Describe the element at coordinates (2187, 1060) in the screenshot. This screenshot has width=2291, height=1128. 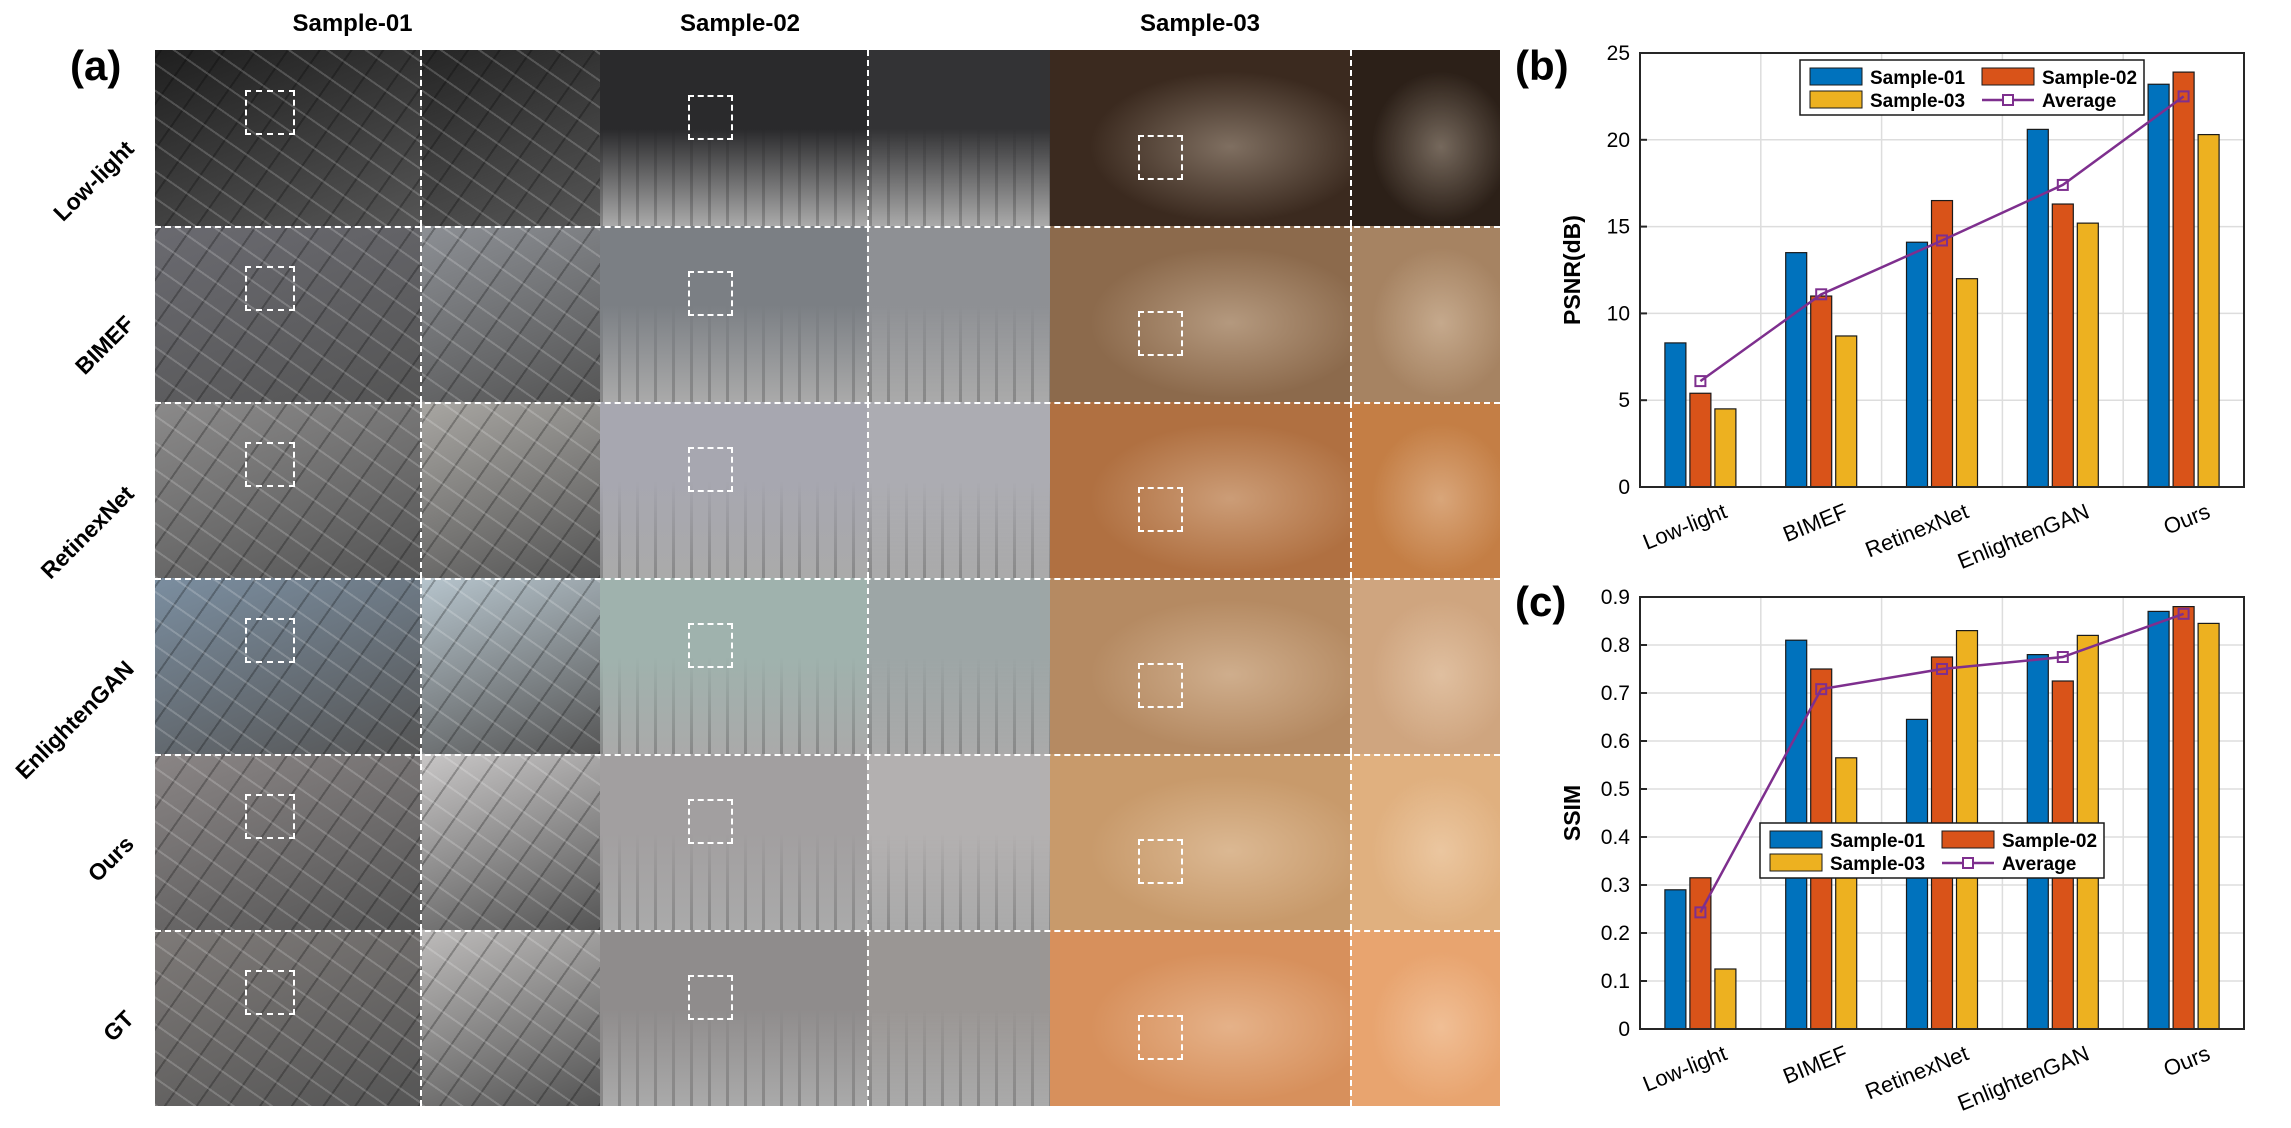
I see `x-tick-label: Ours` at that location.